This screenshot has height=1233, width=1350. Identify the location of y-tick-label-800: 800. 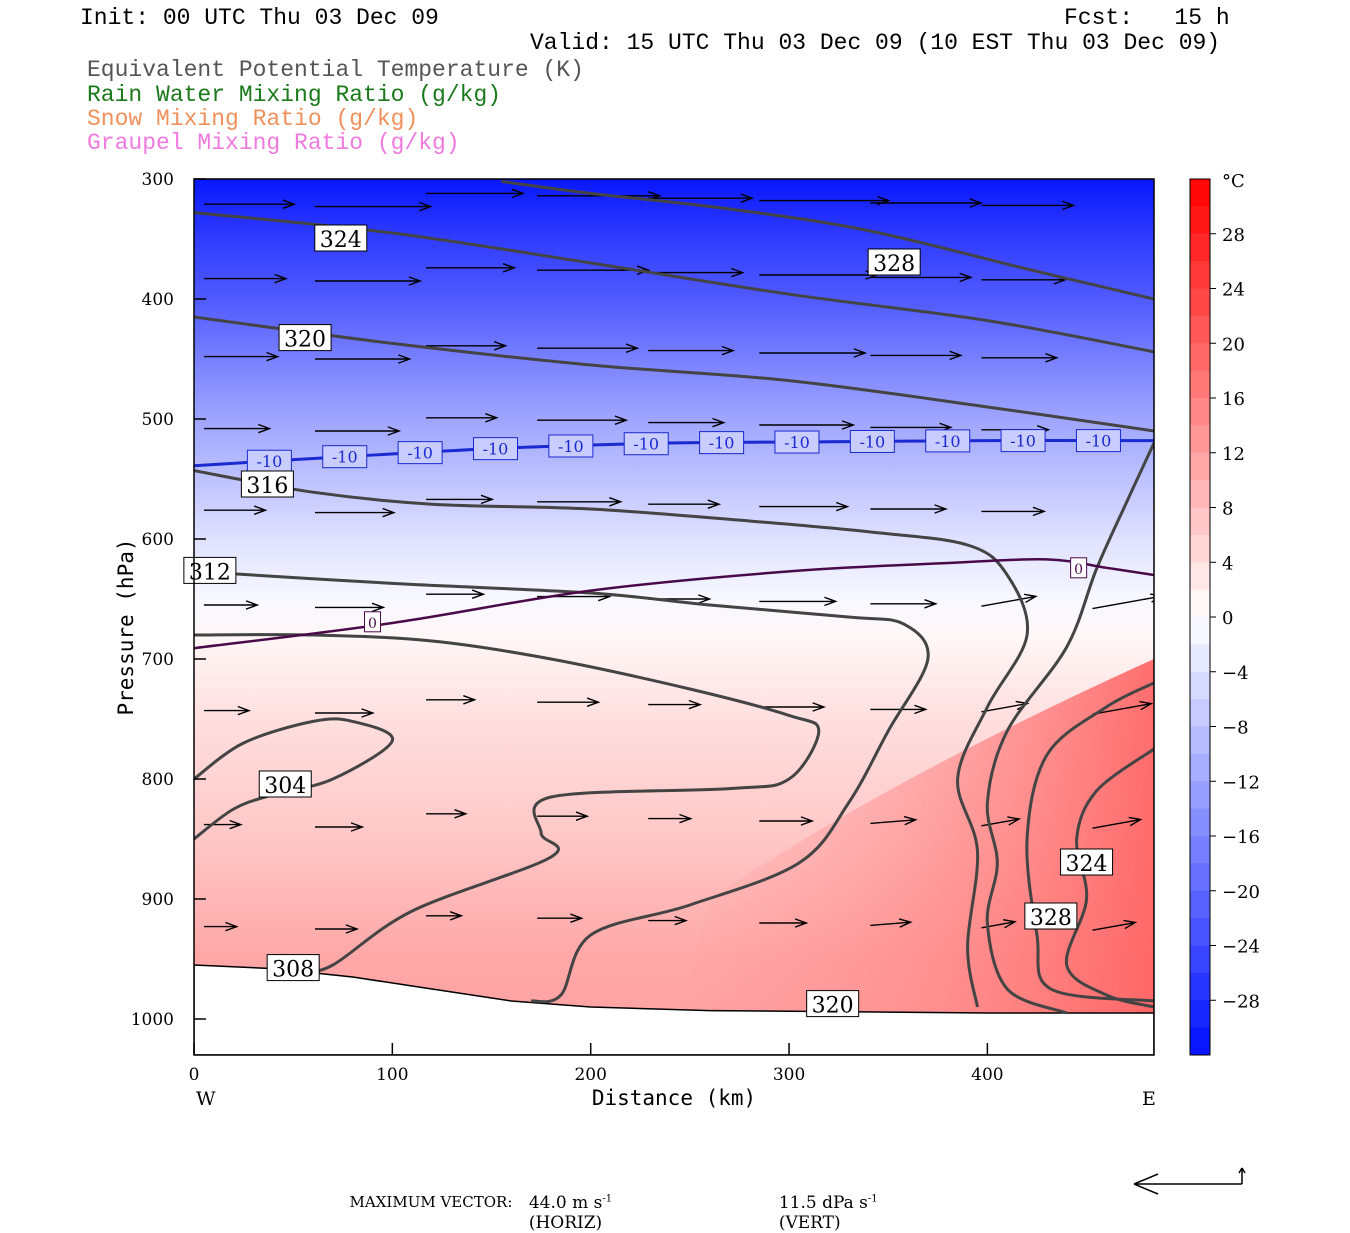
(158, 780).